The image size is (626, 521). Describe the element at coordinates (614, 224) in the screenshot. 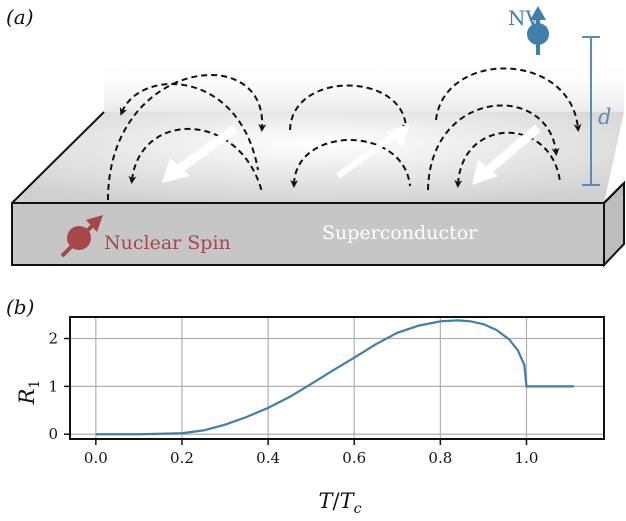

I see `superconductor-side-face` at that location.